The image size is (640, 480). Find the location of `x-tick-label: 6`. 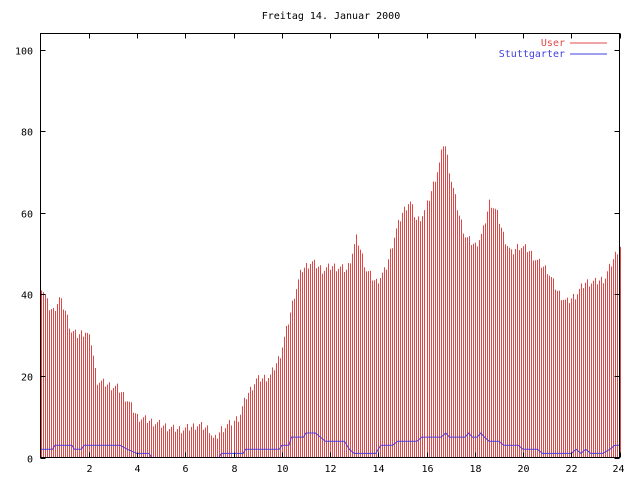

x-tick-label: 6 is located at coordinates (185, 469).